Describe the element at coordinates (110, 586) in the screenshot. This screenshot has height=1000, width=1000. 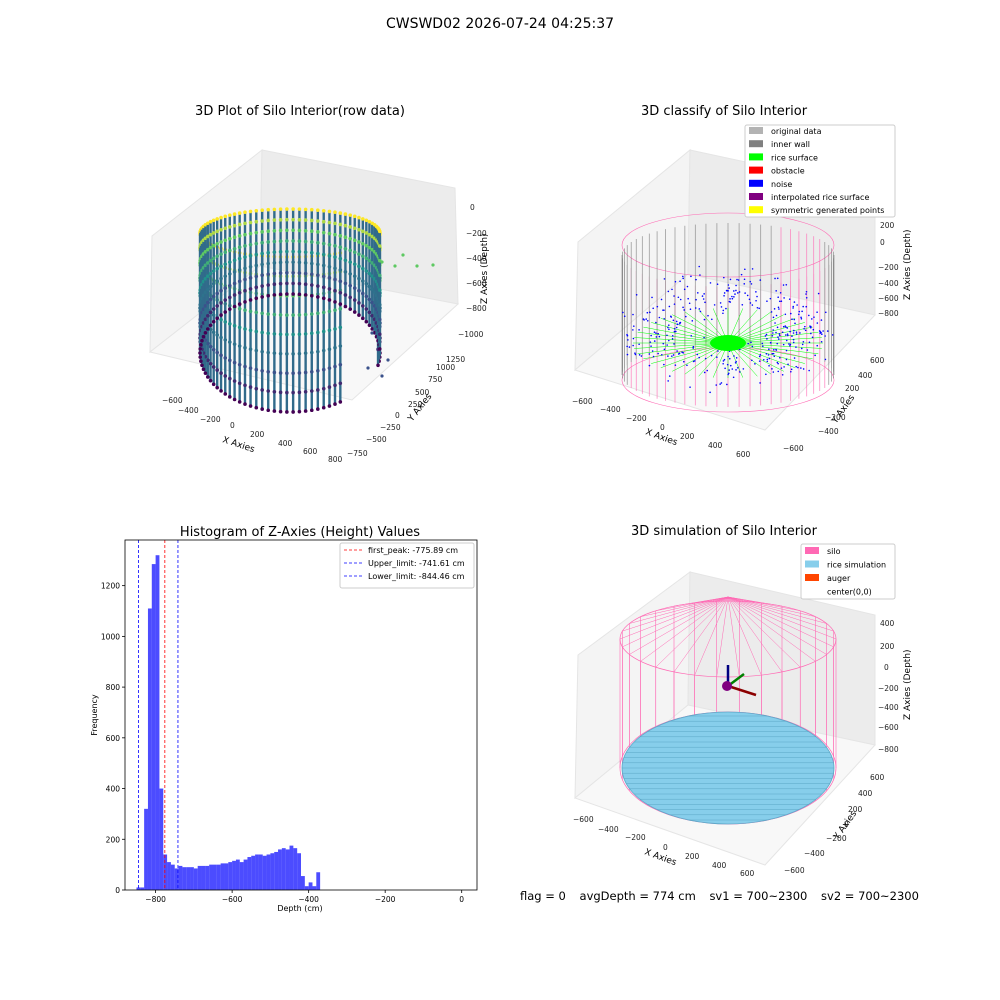
I see `y-tick-label: 1200` at that location.